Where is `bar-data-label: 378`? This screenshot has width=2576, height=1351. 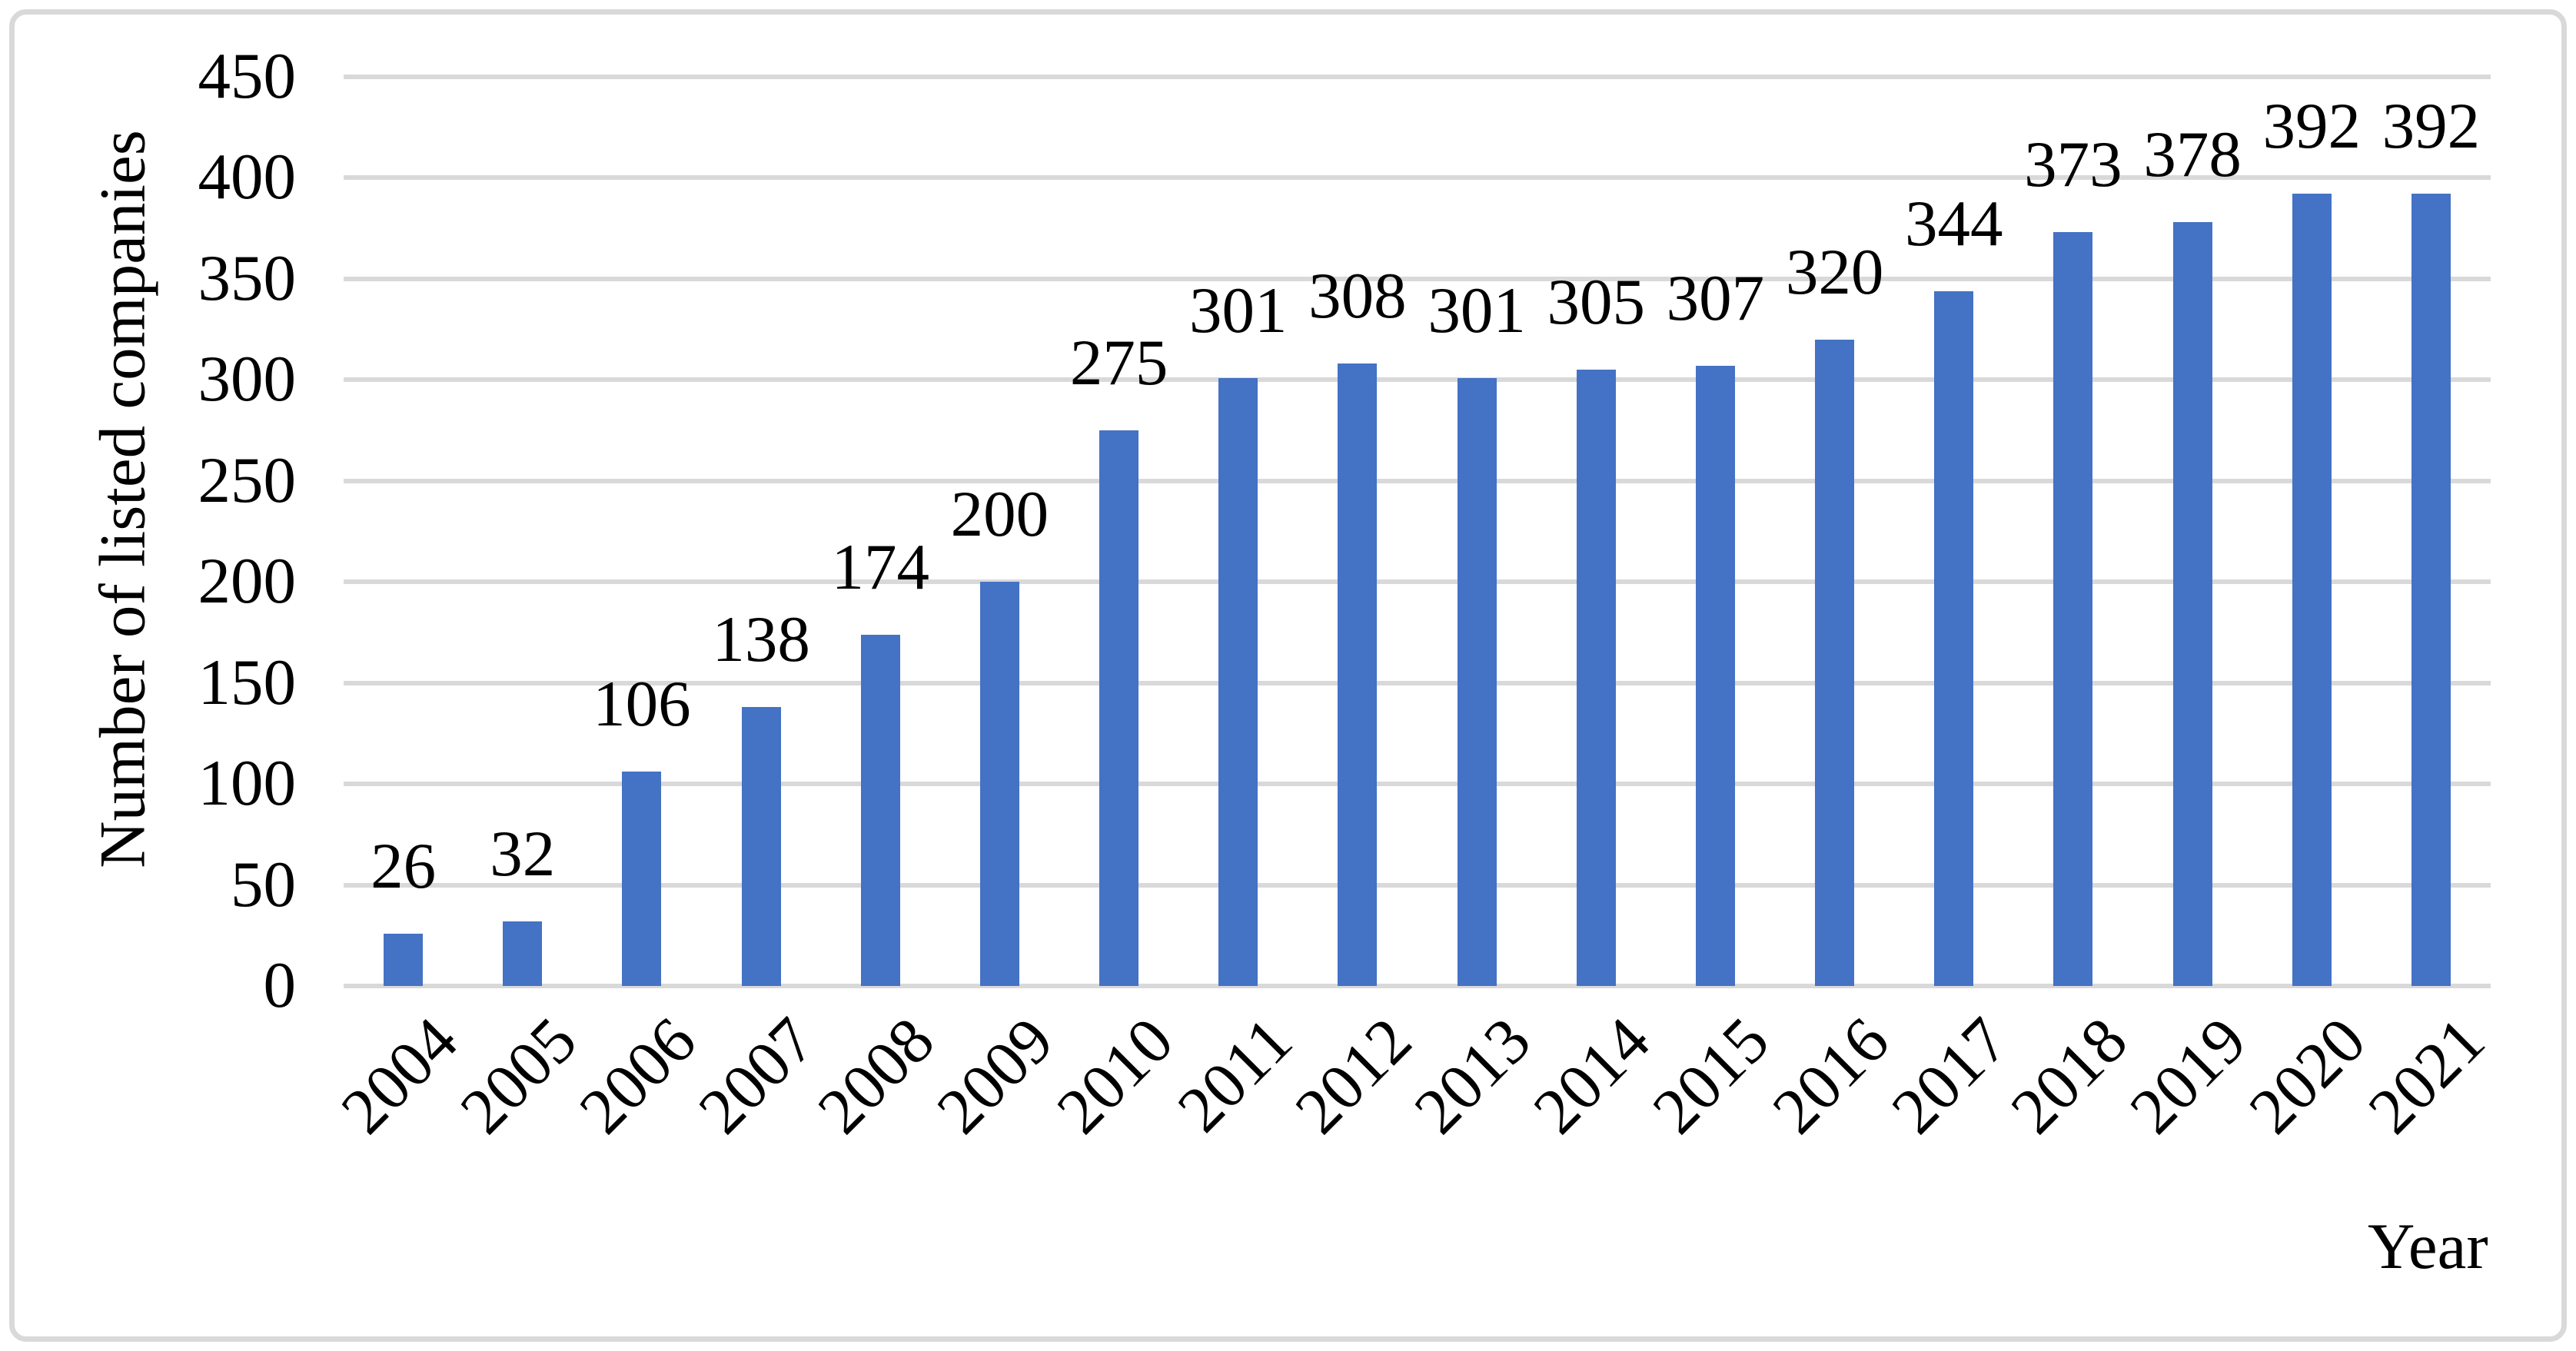
bar-data-label: 378 is located at coordinates (2192, 154).